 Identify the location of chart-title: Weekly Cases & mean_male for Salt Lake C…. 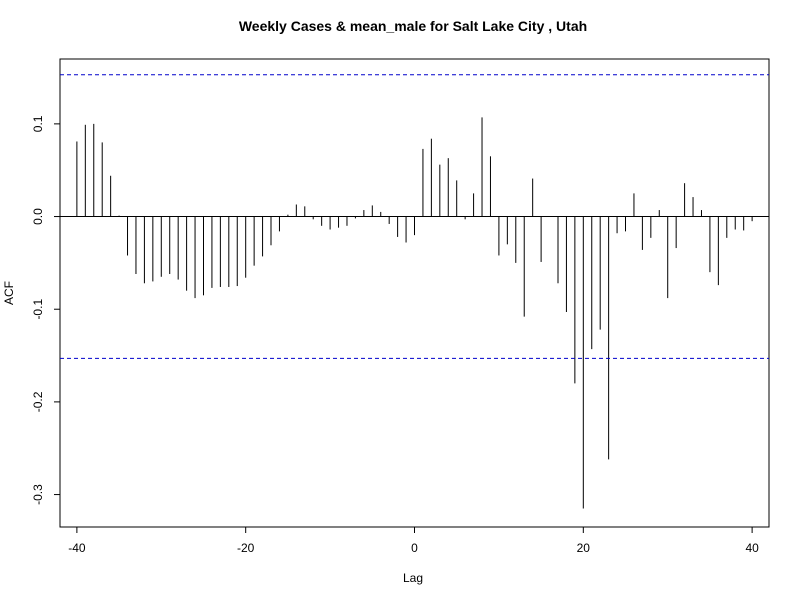
(413, 26).